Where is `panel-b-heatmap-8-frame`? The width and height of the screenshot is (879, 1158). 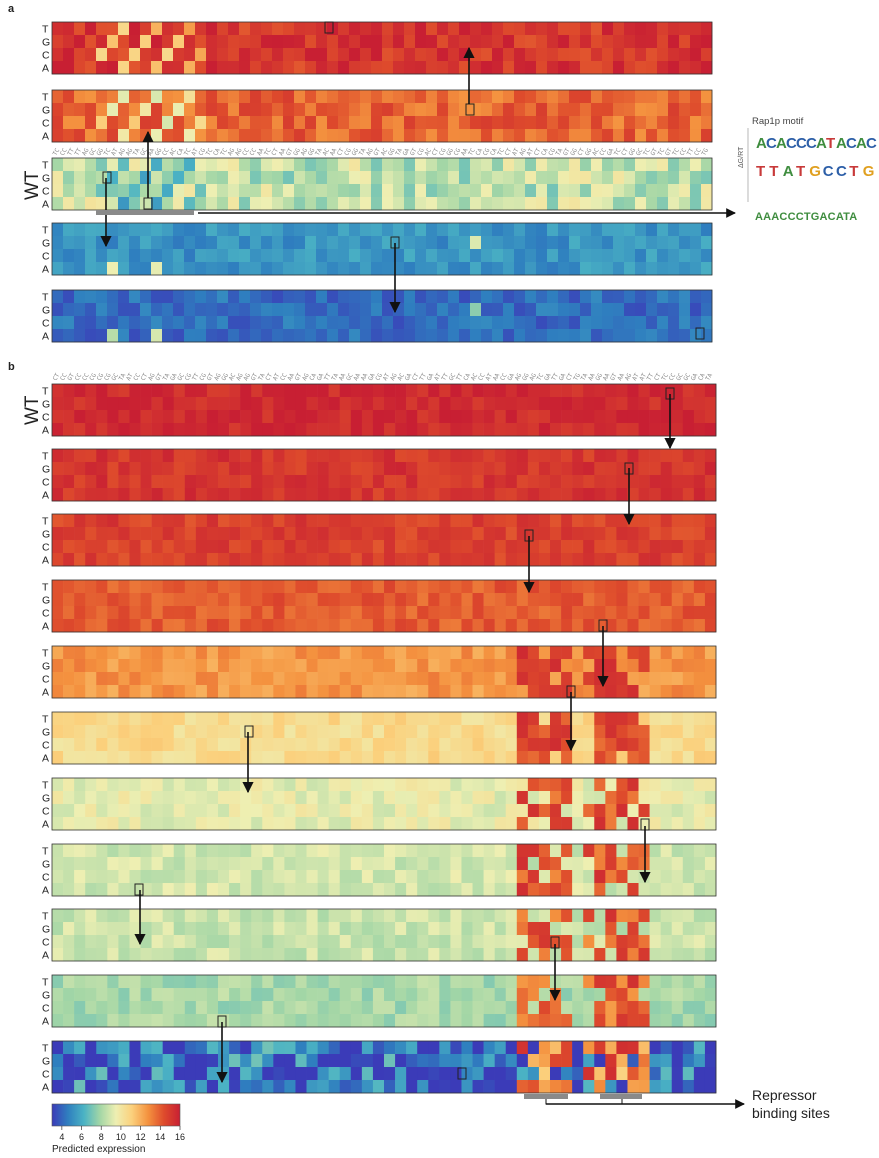 panel-b-heatmap-8-frame is located at coordinates (384, 870).